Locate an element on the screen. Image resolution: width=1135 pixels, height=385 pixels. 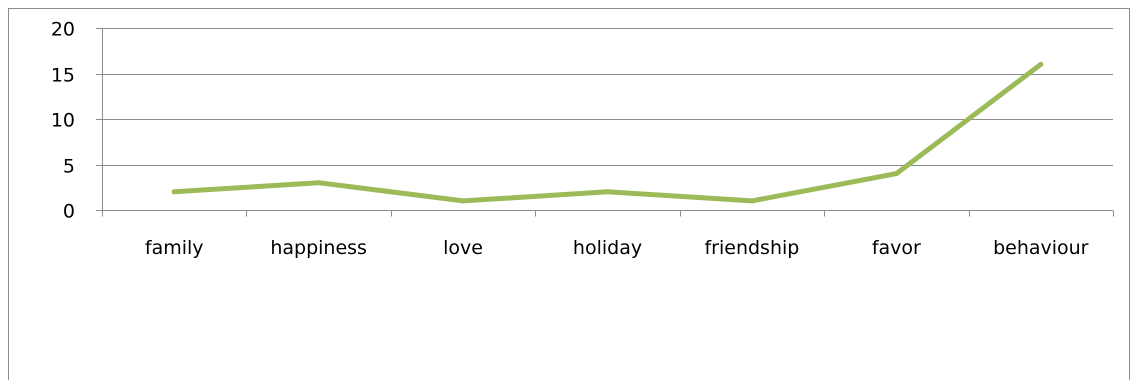
x-tick-label: favor is located at coordinates (896, 248).